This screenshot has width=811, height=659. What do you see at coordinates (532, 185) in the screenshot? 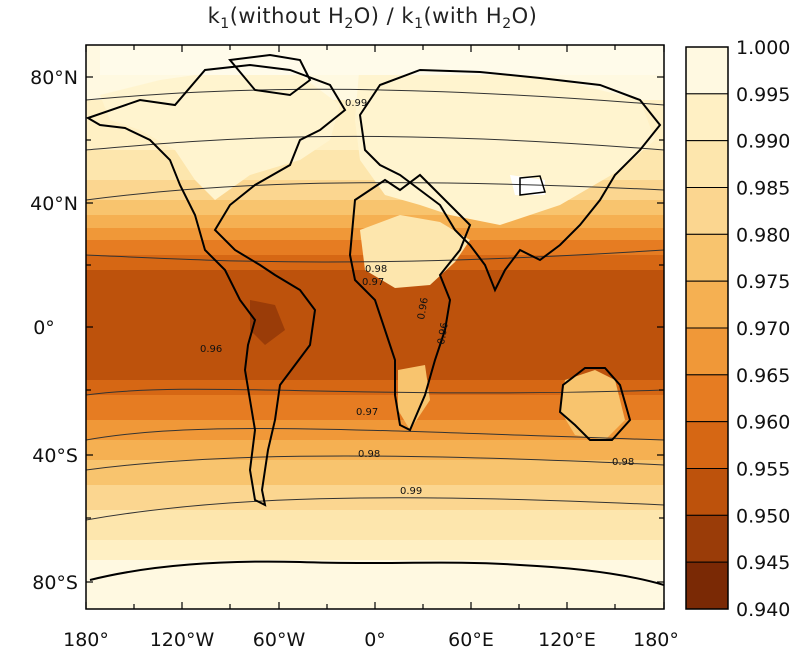
I see `tibet-contour` at bounding box center [532, 185].